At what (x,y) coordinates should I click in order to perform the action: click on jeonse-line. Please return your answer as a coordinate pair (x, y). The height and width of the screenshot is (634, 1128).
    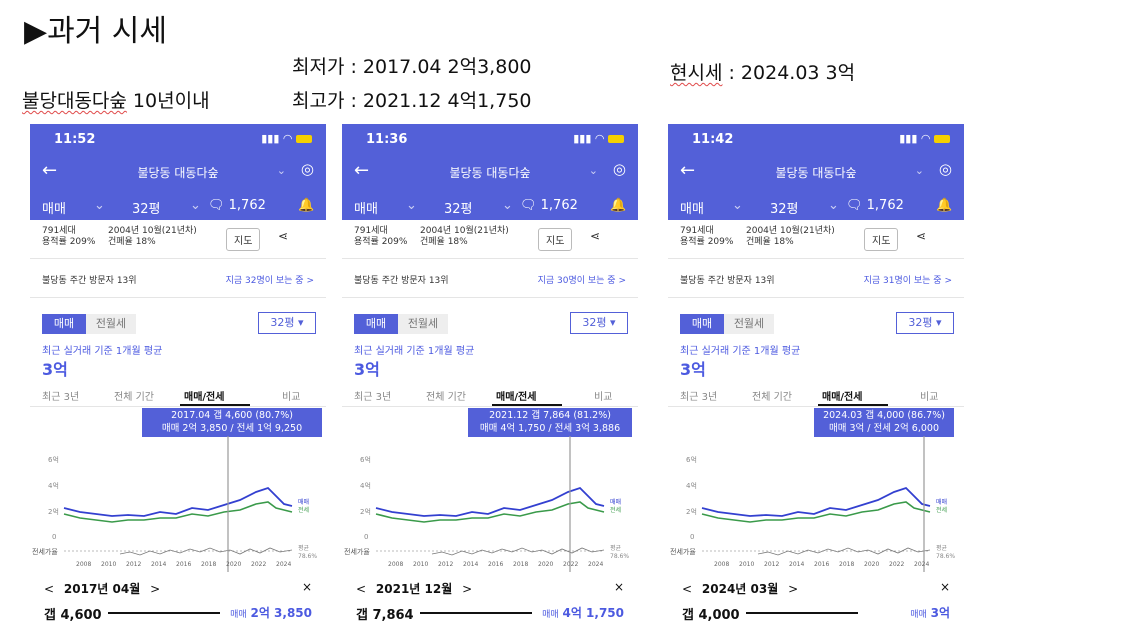
    Looking at the image, I should click on (178, 512).